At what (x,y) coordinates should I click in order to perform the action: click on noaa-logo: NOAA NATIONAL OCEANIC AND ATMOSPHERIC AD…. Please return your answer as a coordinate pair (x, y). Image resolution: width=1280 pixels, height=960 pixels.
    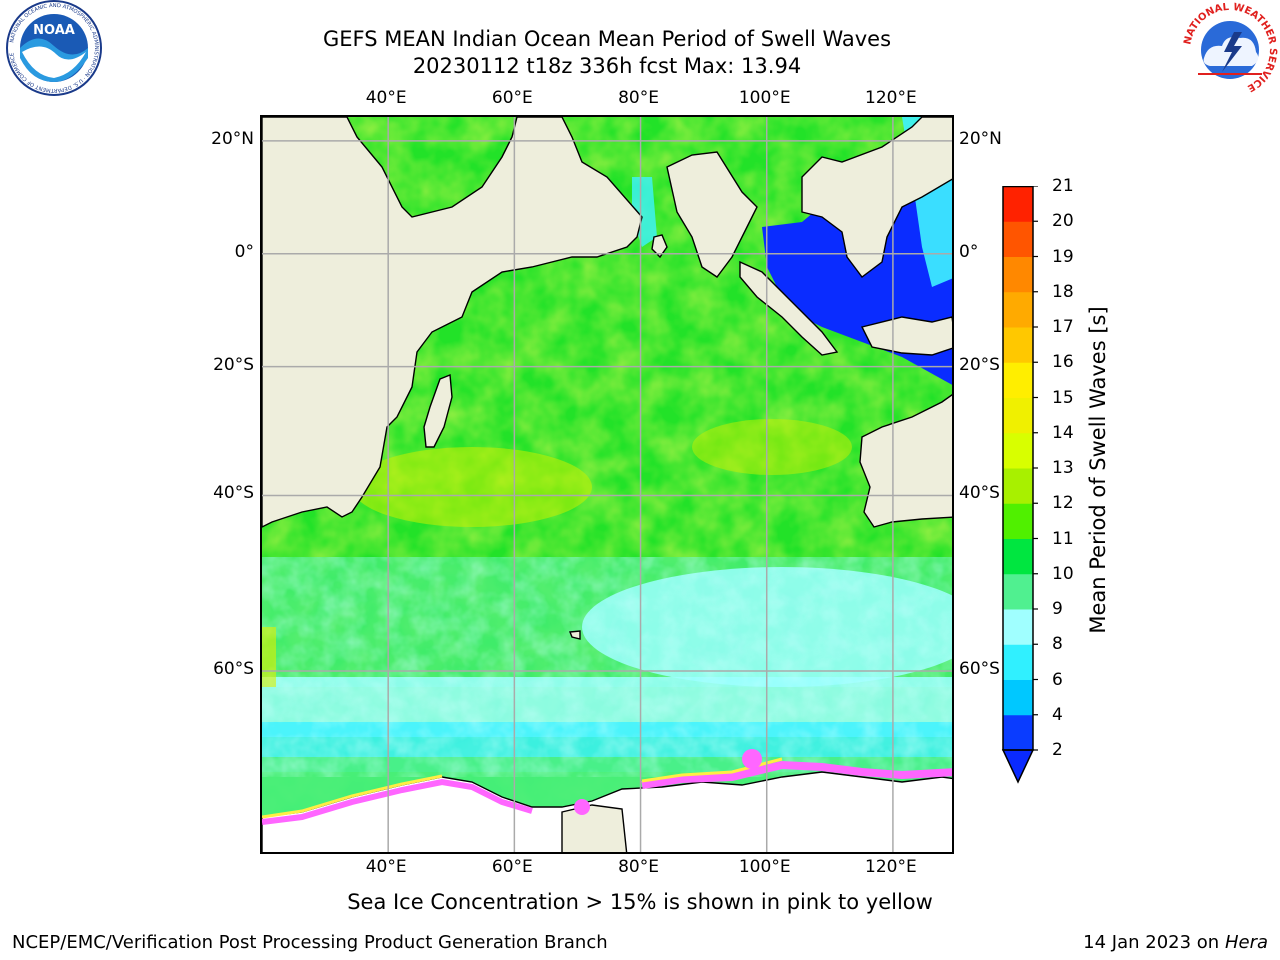
    Looking at the image, I should click on (54, 48).